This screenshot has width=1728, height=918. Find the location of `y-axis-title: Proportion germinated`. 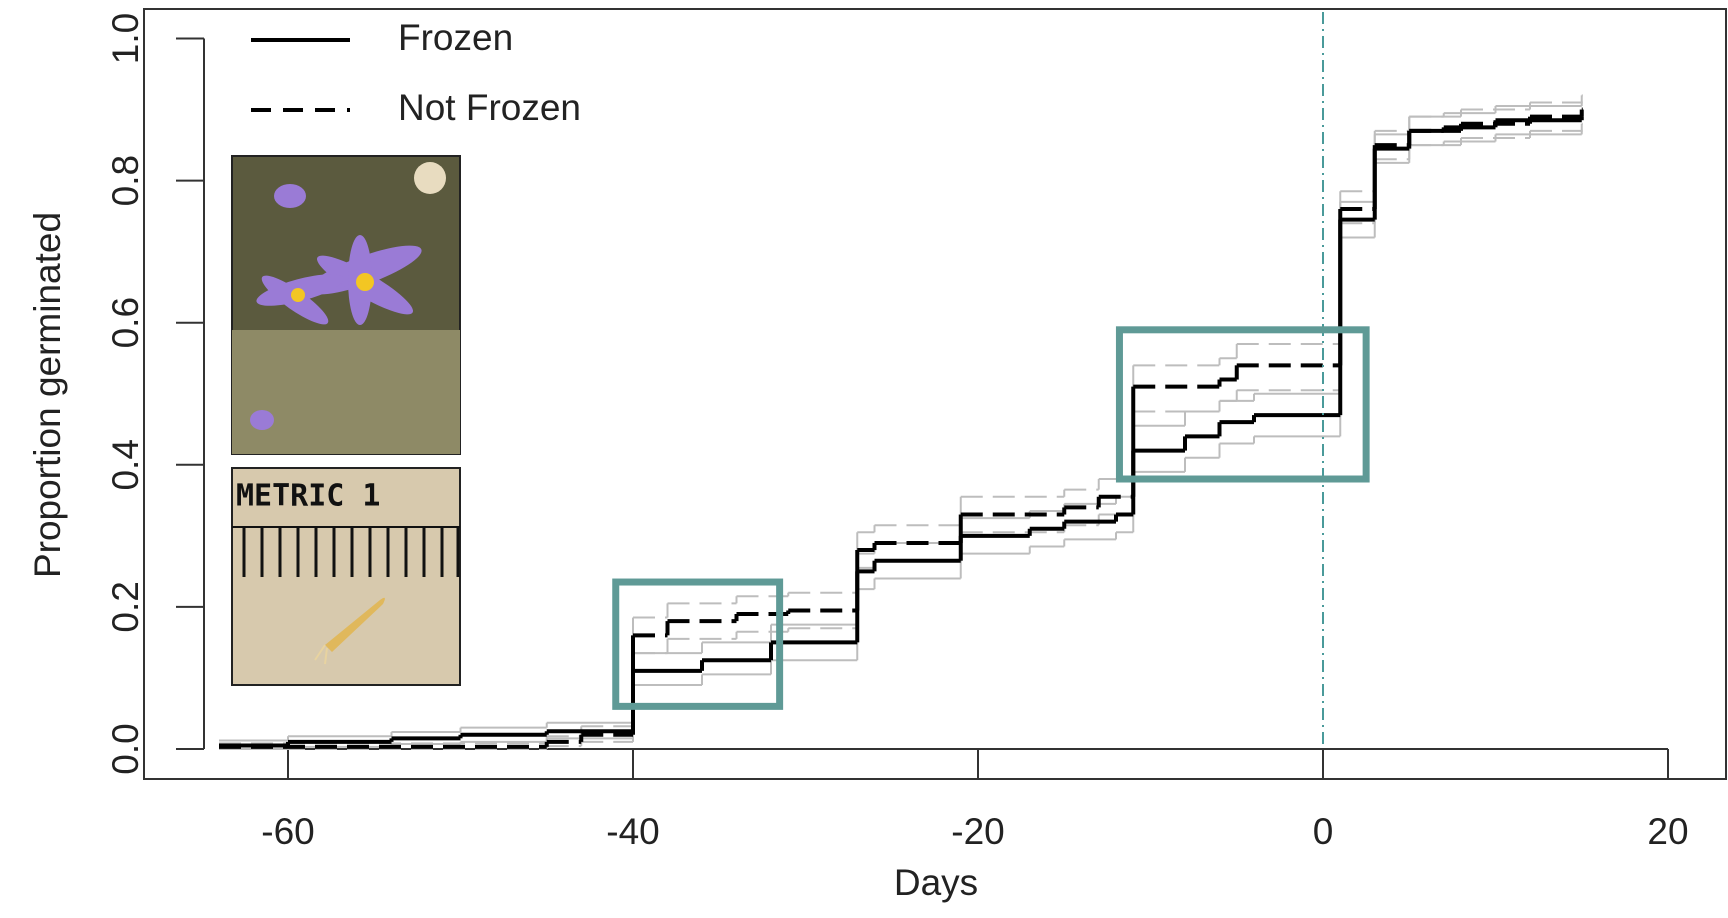

y-axis-title: Proportion germinated is located at coordinates (47, 395).